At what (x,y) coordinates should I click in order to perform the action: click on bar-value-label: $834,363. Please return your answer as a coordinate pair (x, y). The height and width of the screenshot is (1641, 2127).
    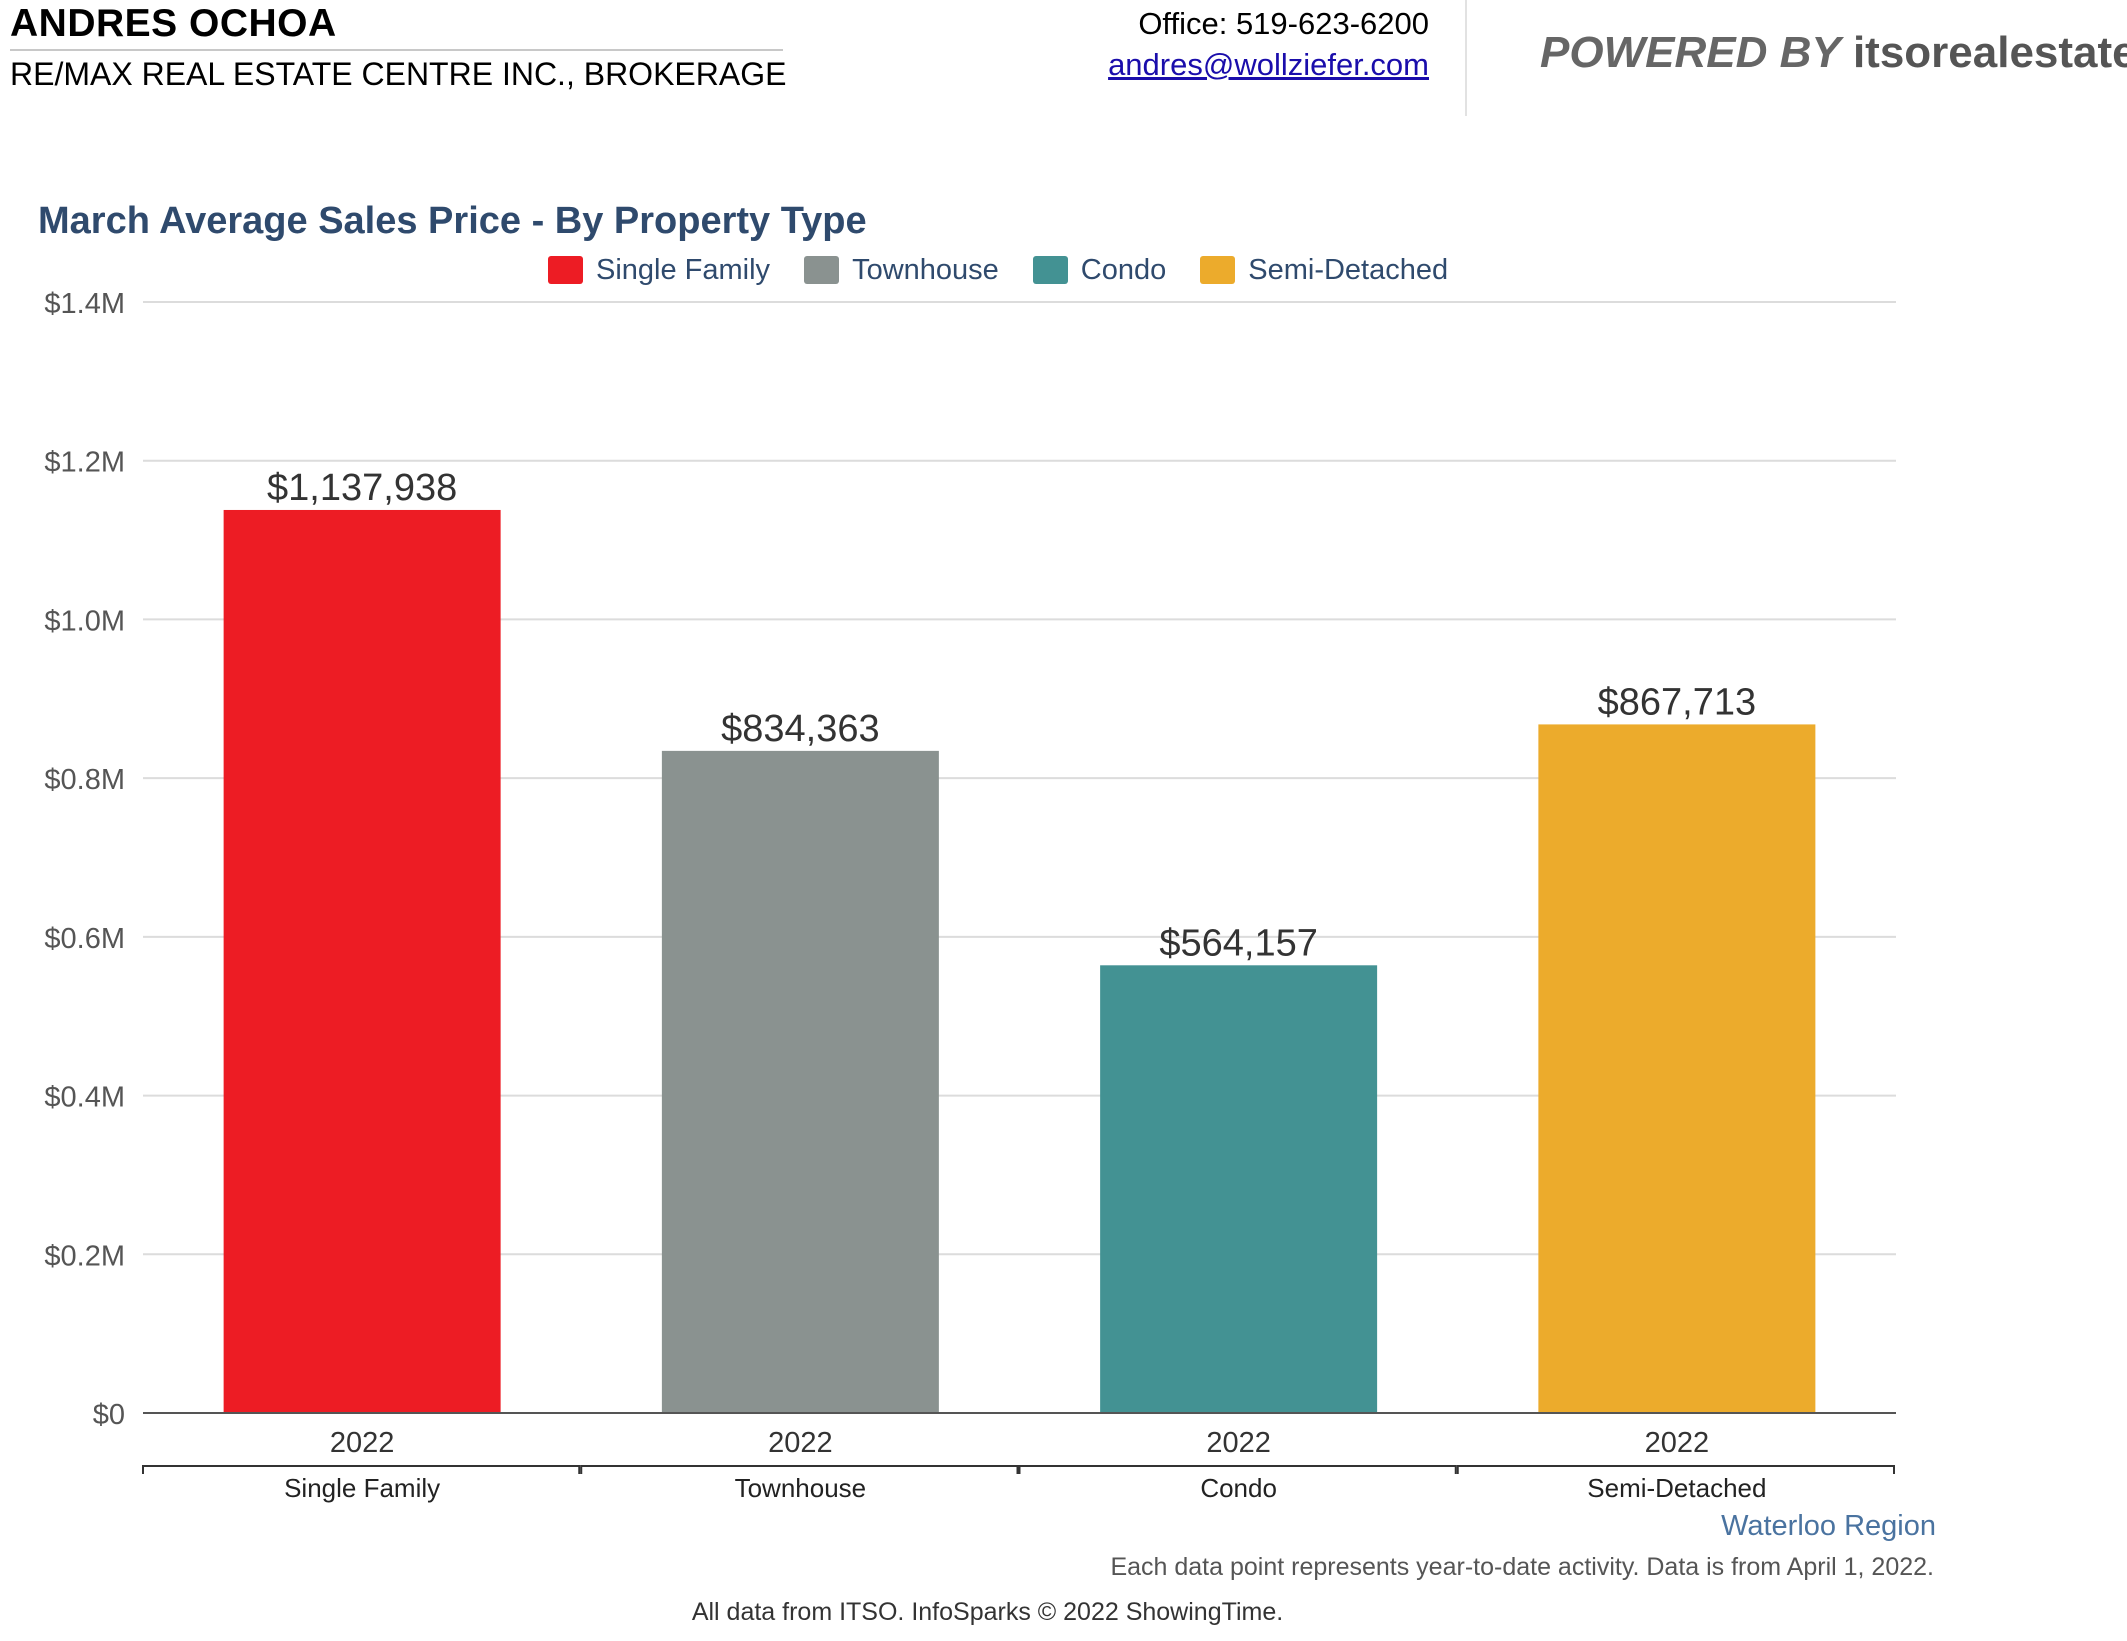
    Looking at the image, I should click on (800, 729).